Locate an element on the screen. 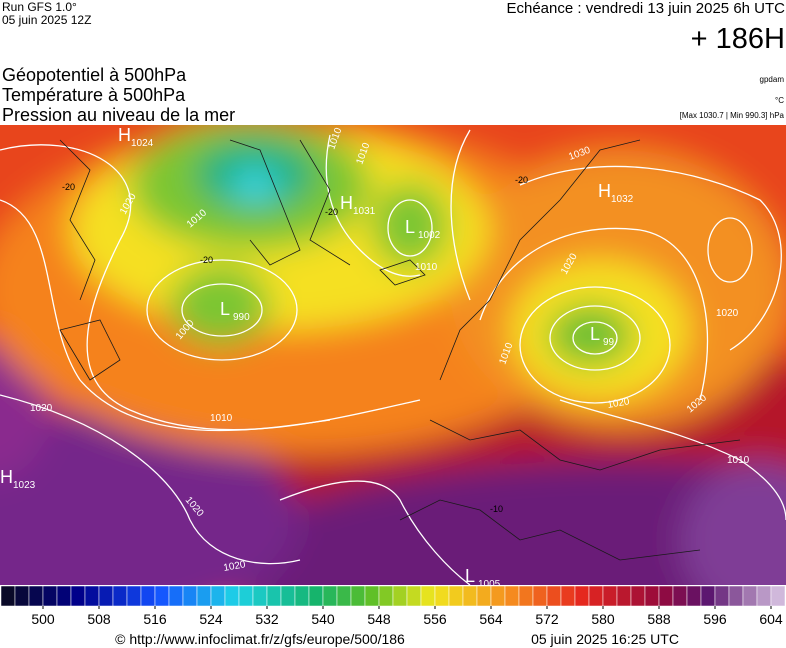 The width and height of the screenshot is (786, 648). colorbar-tick-label: 524 is located at coordinates (211, 619).